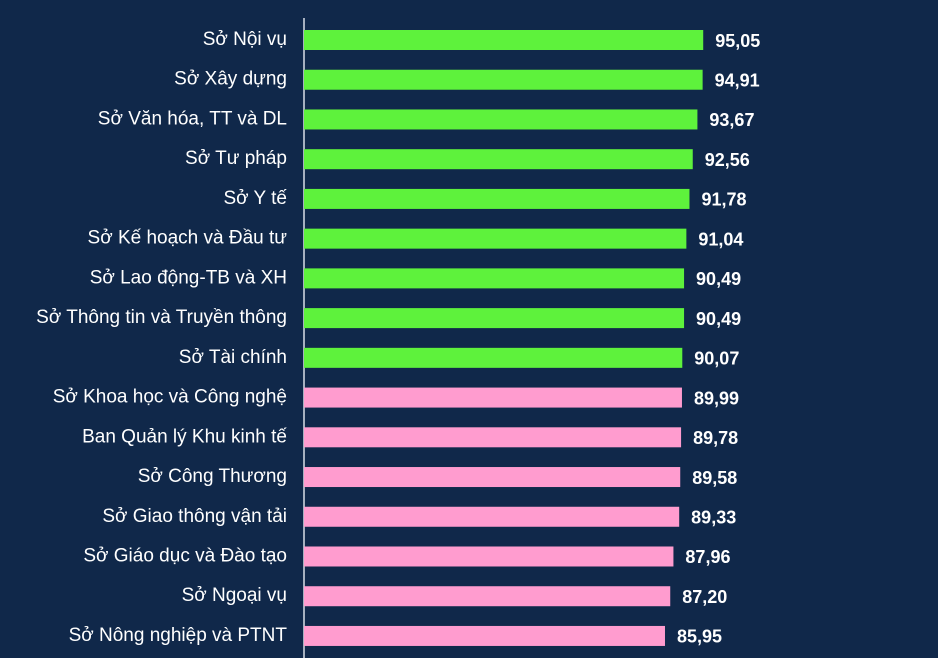 This screenshot has height=658, width=938. What do you see at coordinates (715, 438) in the screenshot?
I see `value-label: 89,78` at bounding box center [715, 438].